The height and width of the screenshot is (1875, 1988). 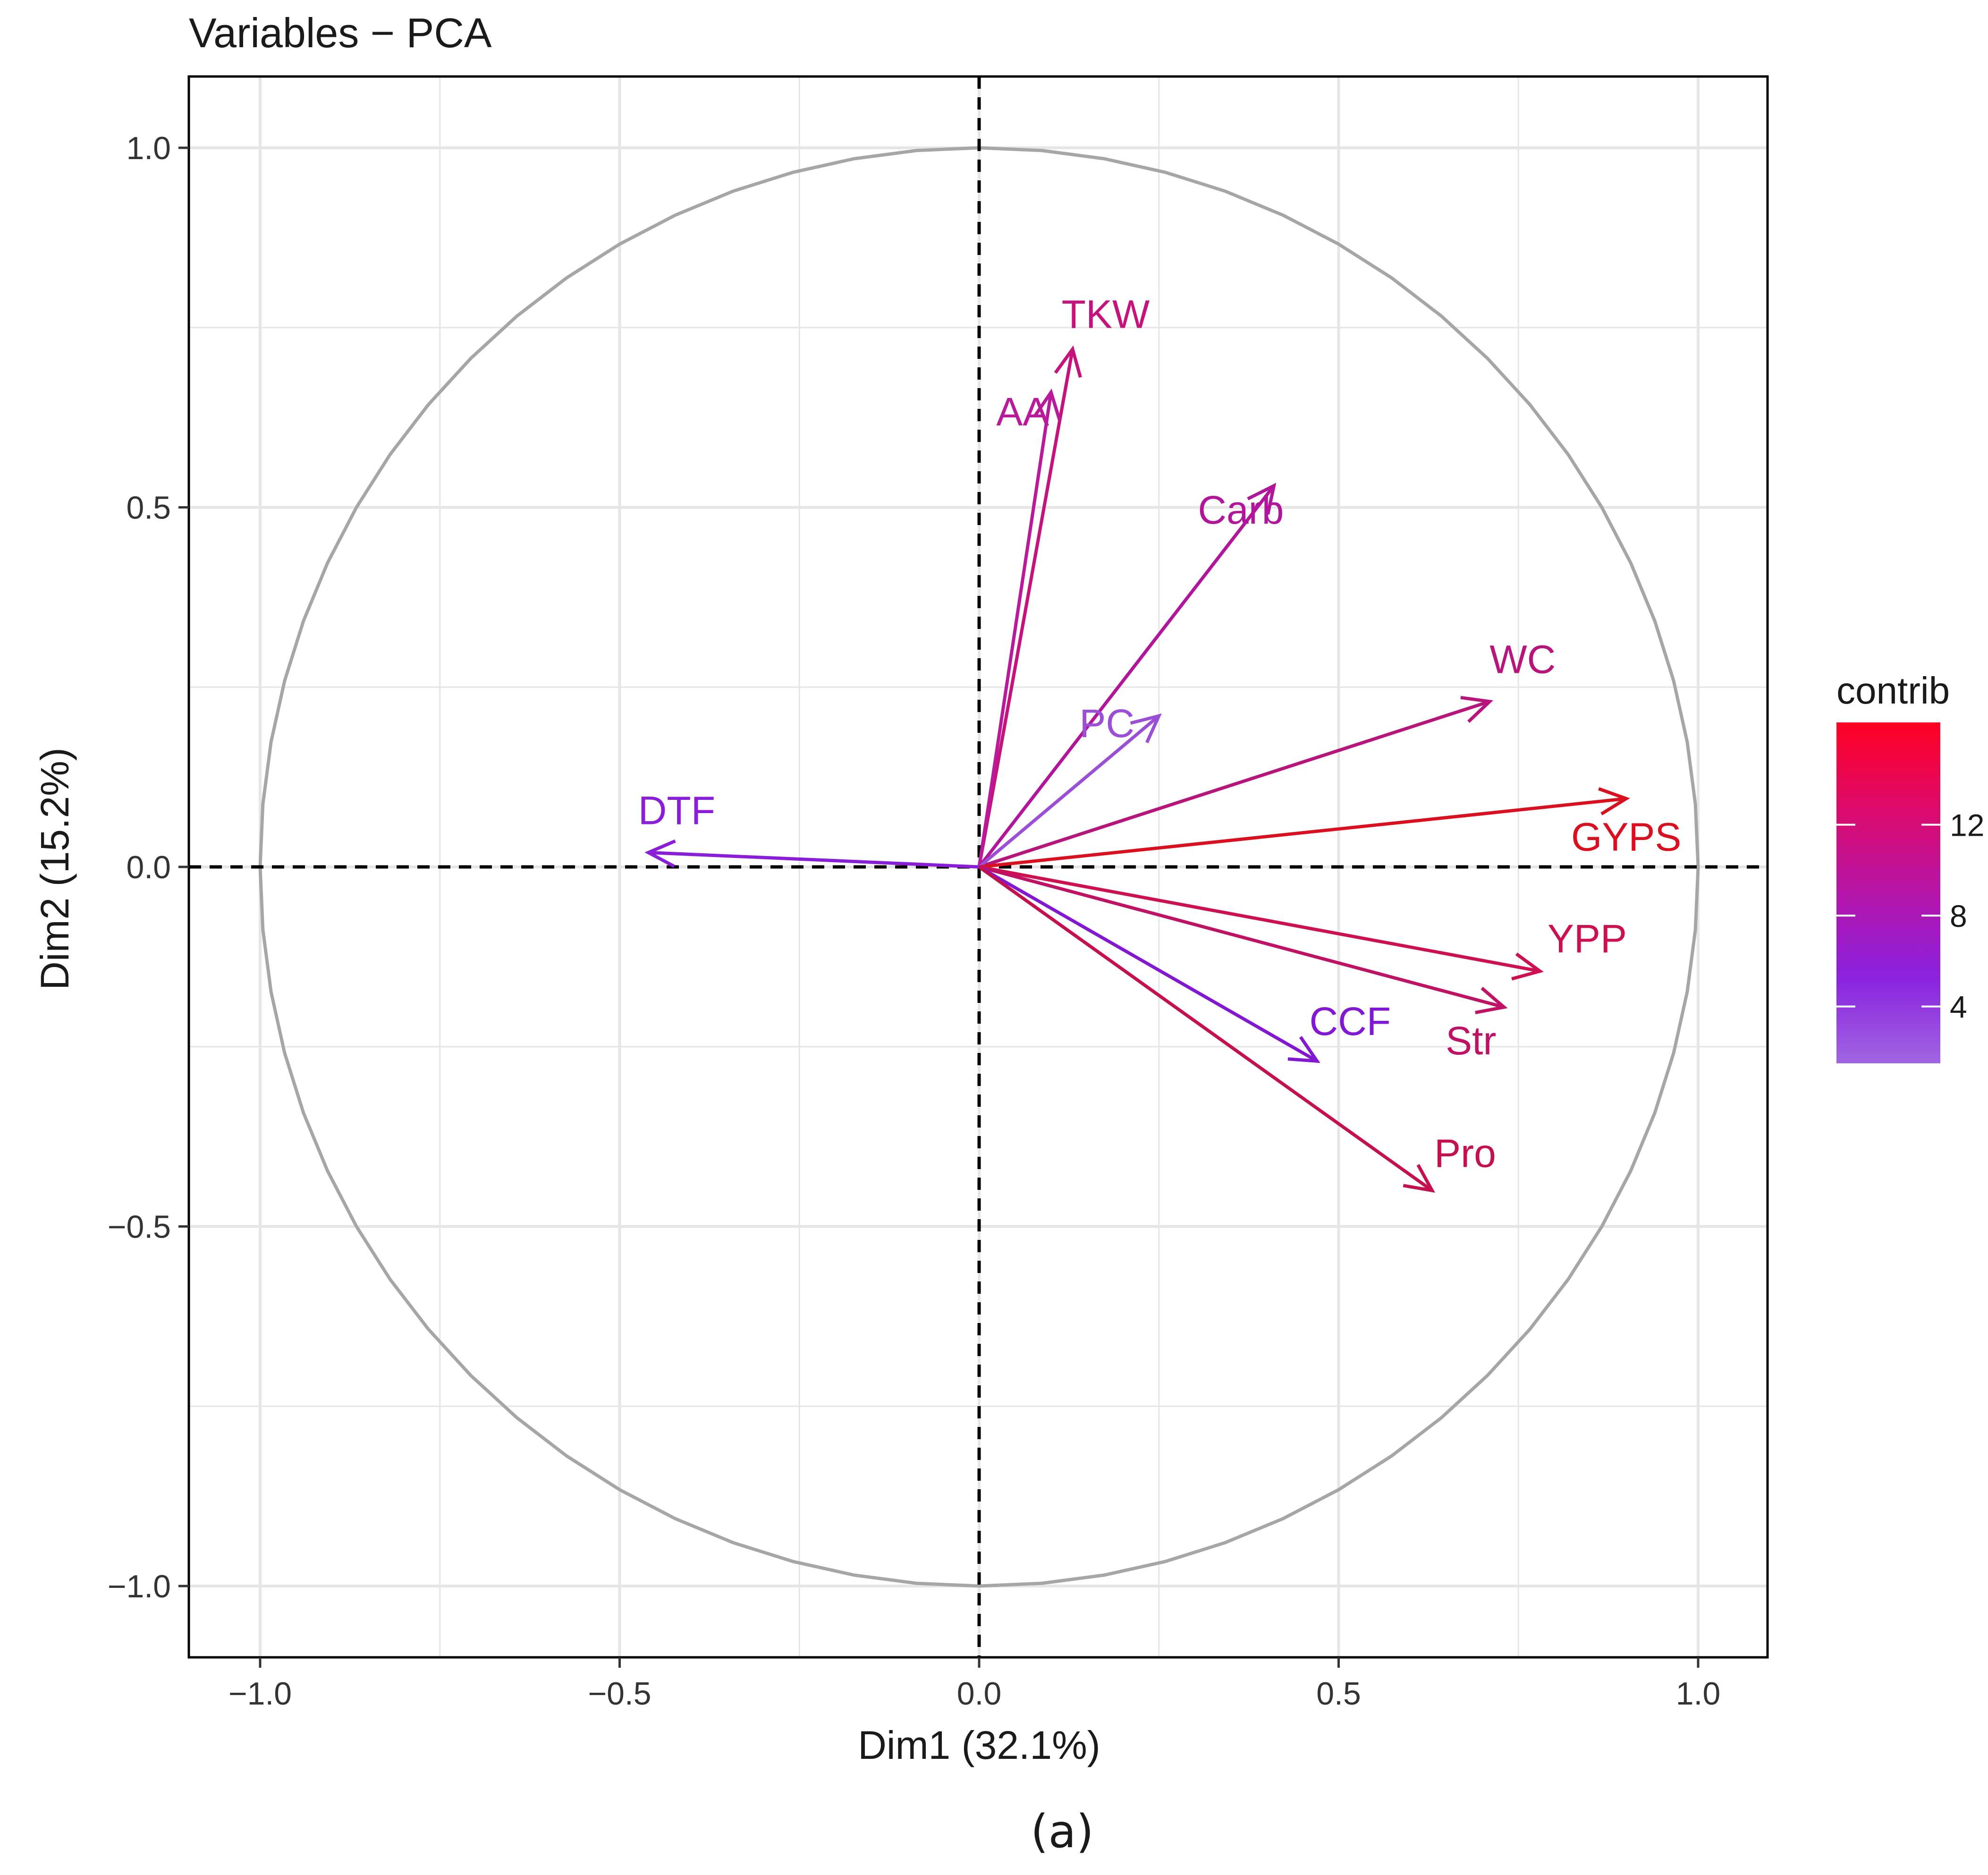 What do you see at coordinates (1106, 314) in the screenshot?
I see `label-tkw: TKW` at bounding box center [1106, 314].